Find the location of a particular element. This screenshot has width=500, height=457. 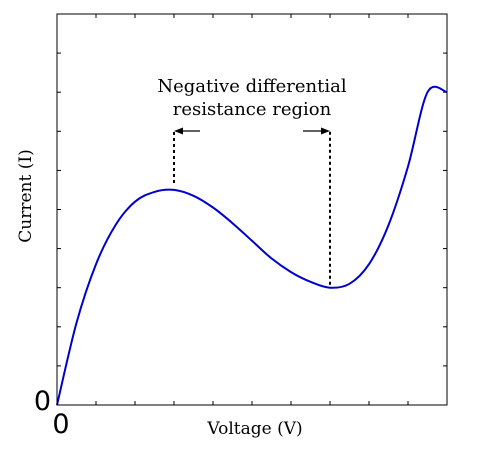

y-axis-title: Current (I) is located at coordinates (26, 195).